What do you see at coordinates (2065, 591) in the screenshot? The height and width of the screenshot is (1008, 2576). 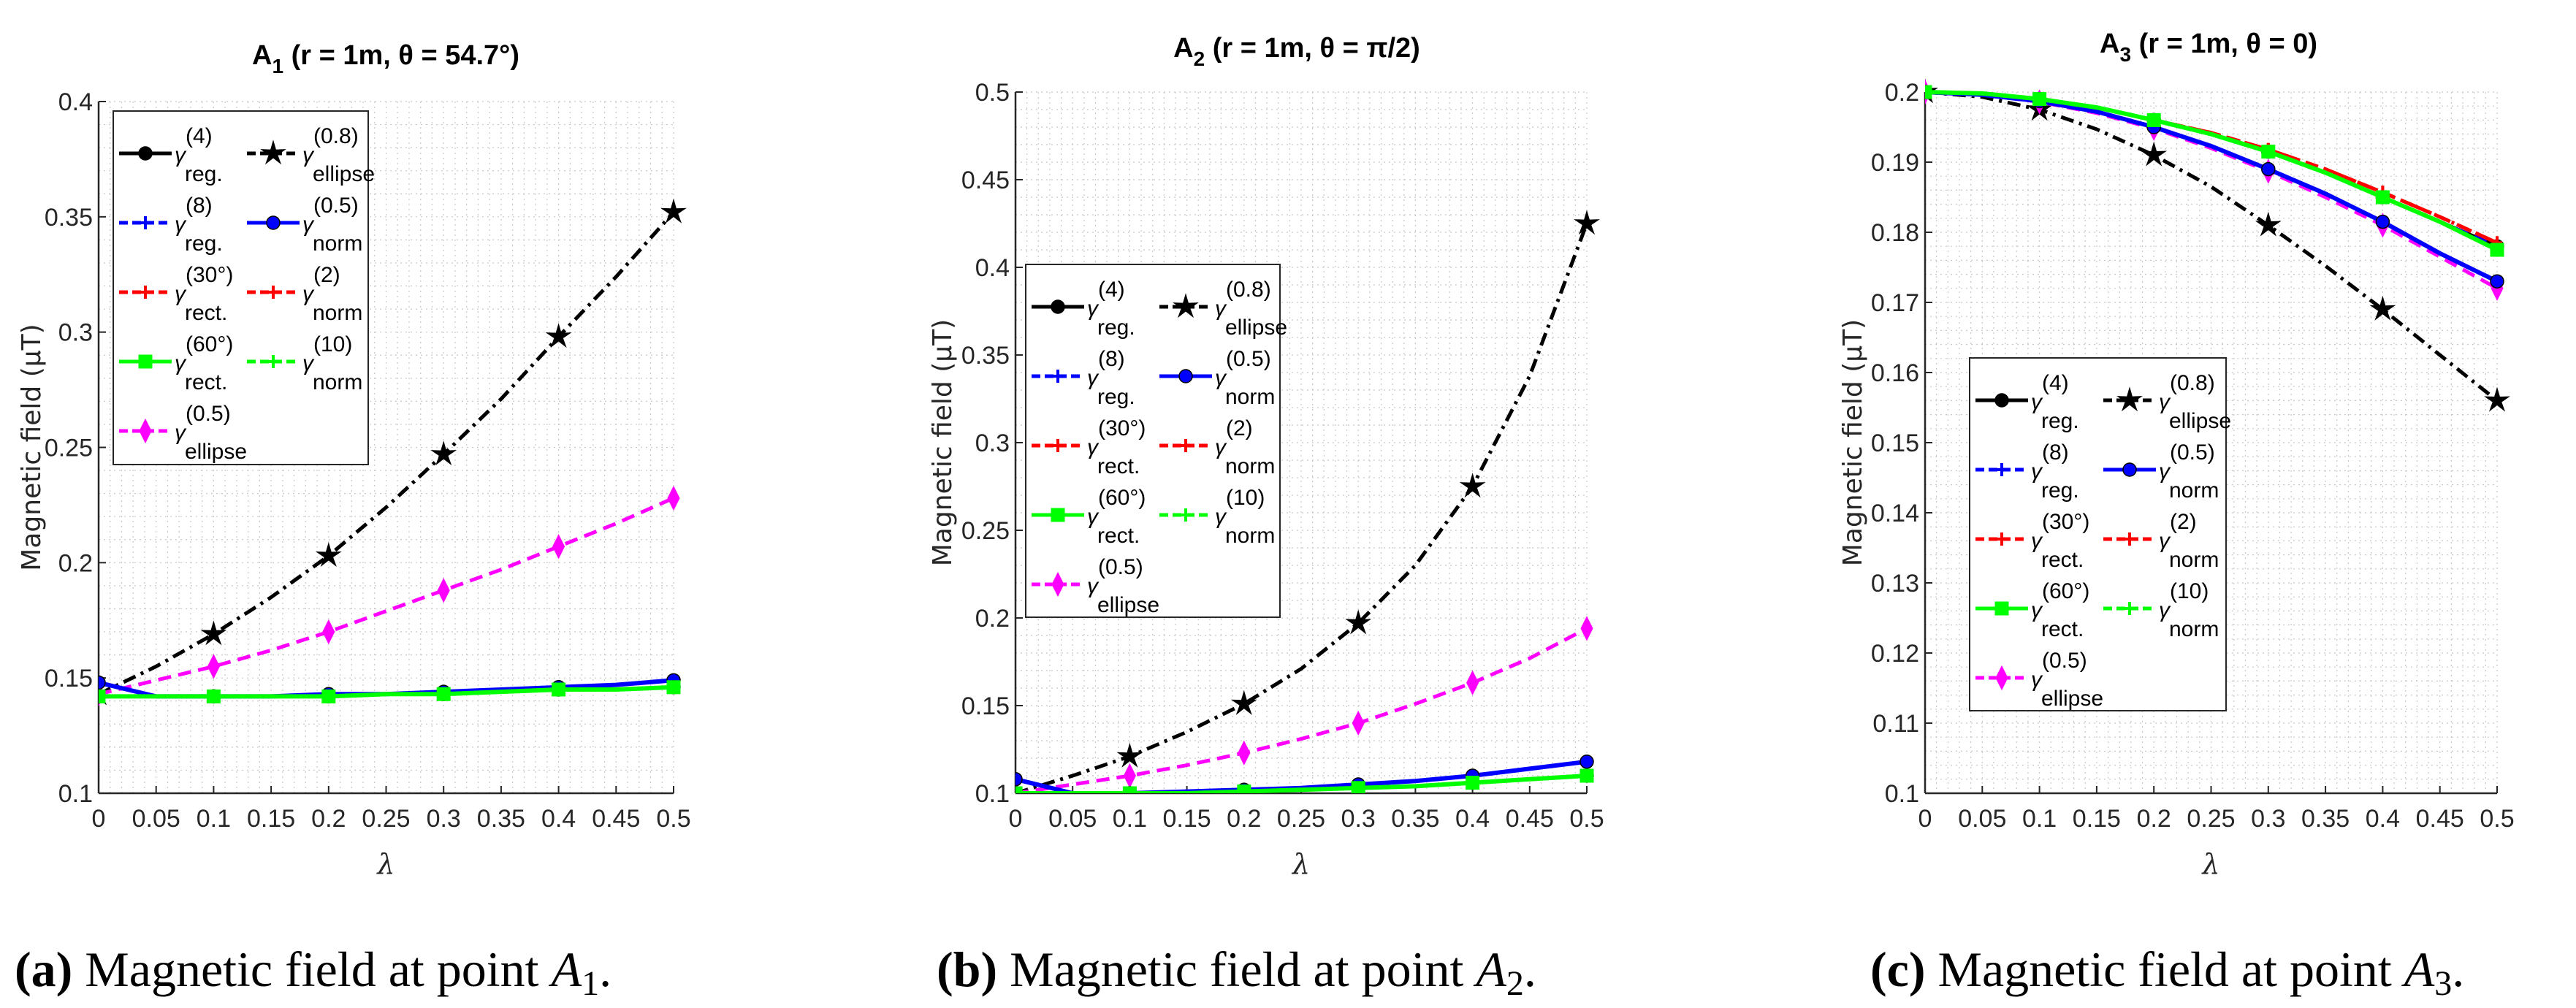 I see `legend-superscript: (60°)` at bounding box center [2065, 591].